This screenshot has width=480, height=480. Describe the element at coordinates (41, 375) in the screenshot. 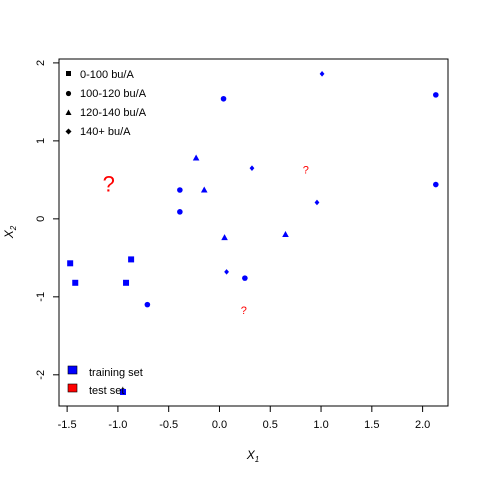

I see `y-tick-label: -2` at that location.